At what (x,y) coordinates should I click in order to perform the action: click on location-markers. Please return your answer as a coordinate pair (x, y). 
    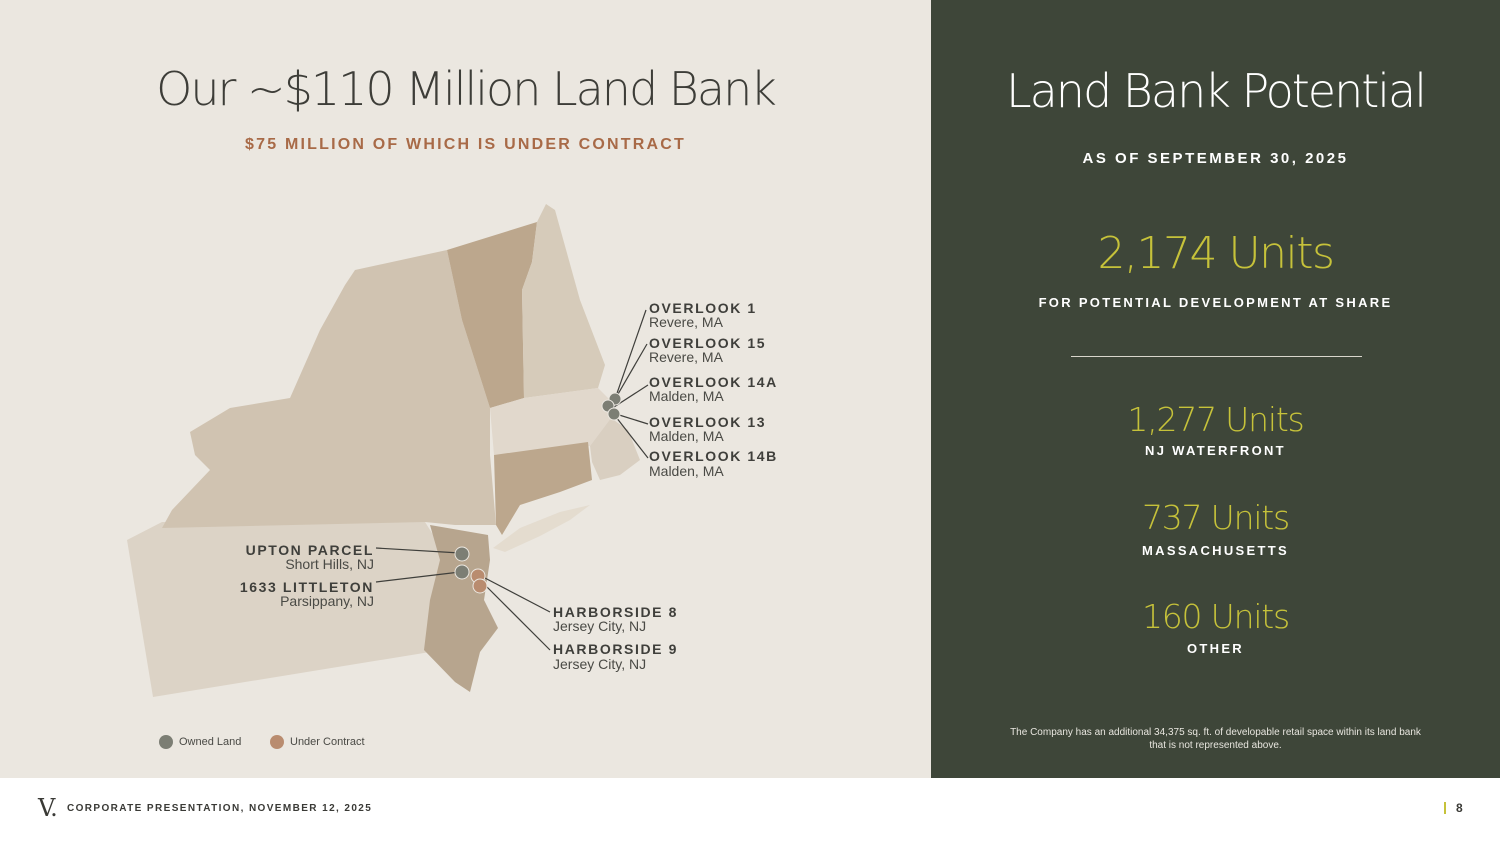
    Looking at the image, I should click on (538, 493).